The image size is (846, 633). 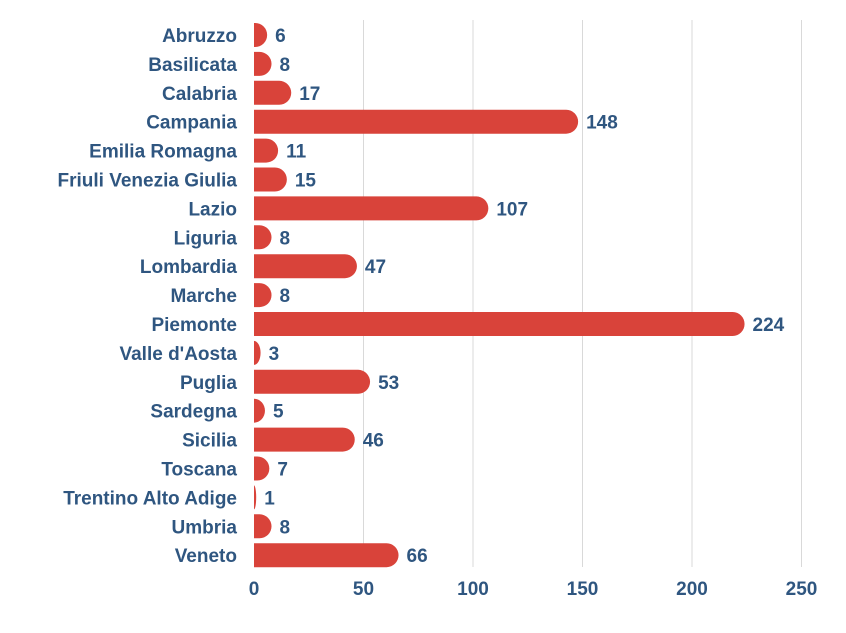 What do you see at coordinates (270, 179) in the screenshot?
I see `bar-friuli-venezia-giulia` at bounding box center [270, 179].